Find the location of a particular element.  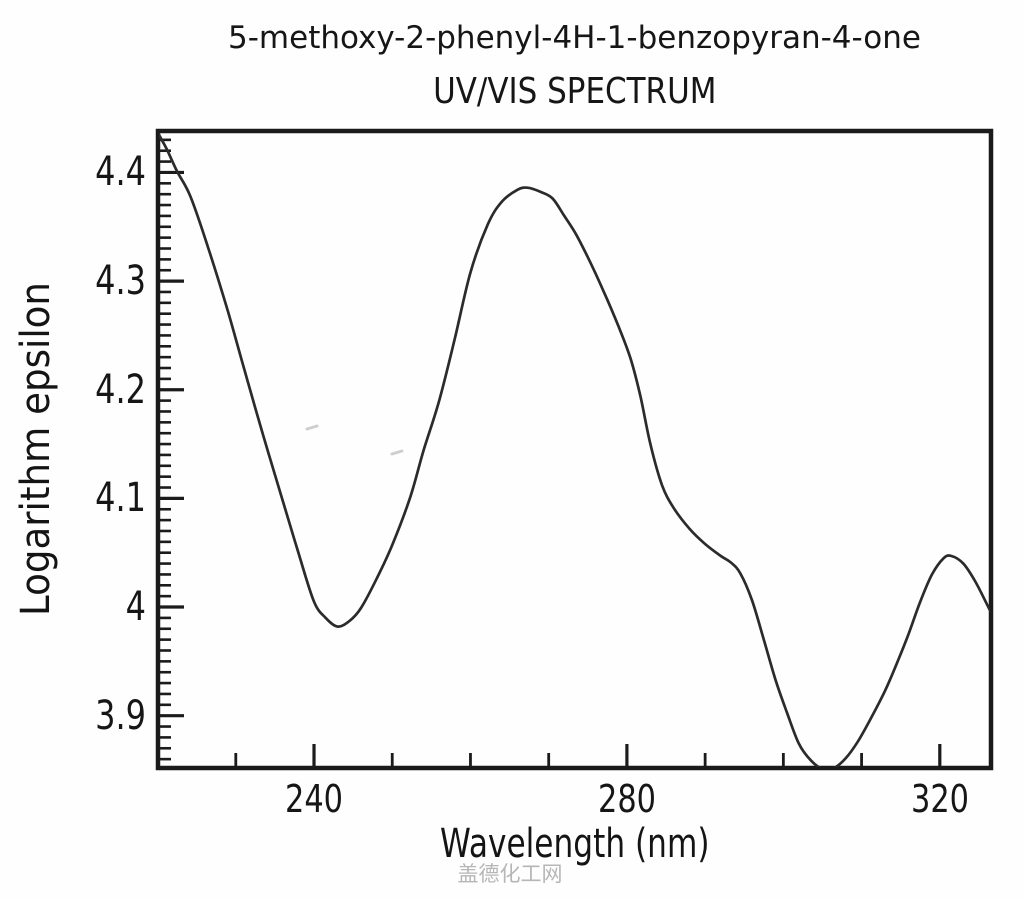

x-axis-title: Wavelength (nm) is located at coordinates (574, 844).